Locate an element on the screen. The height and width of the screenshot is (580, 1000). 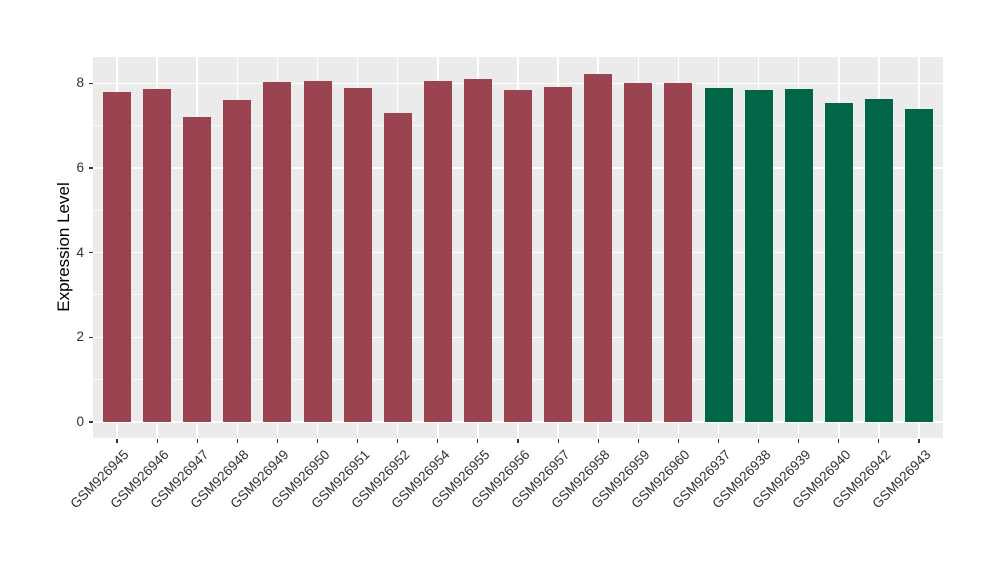
bar-GSM926939 is located at coordinates (798, 255).